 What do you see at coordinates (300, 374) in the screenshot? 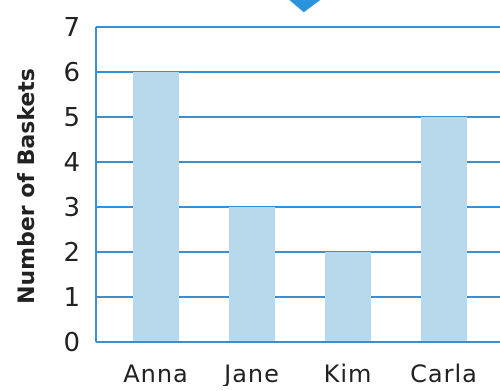
I see `x-category-labels: Anna Jane Kim Carla` at bounding box center [300, 374].